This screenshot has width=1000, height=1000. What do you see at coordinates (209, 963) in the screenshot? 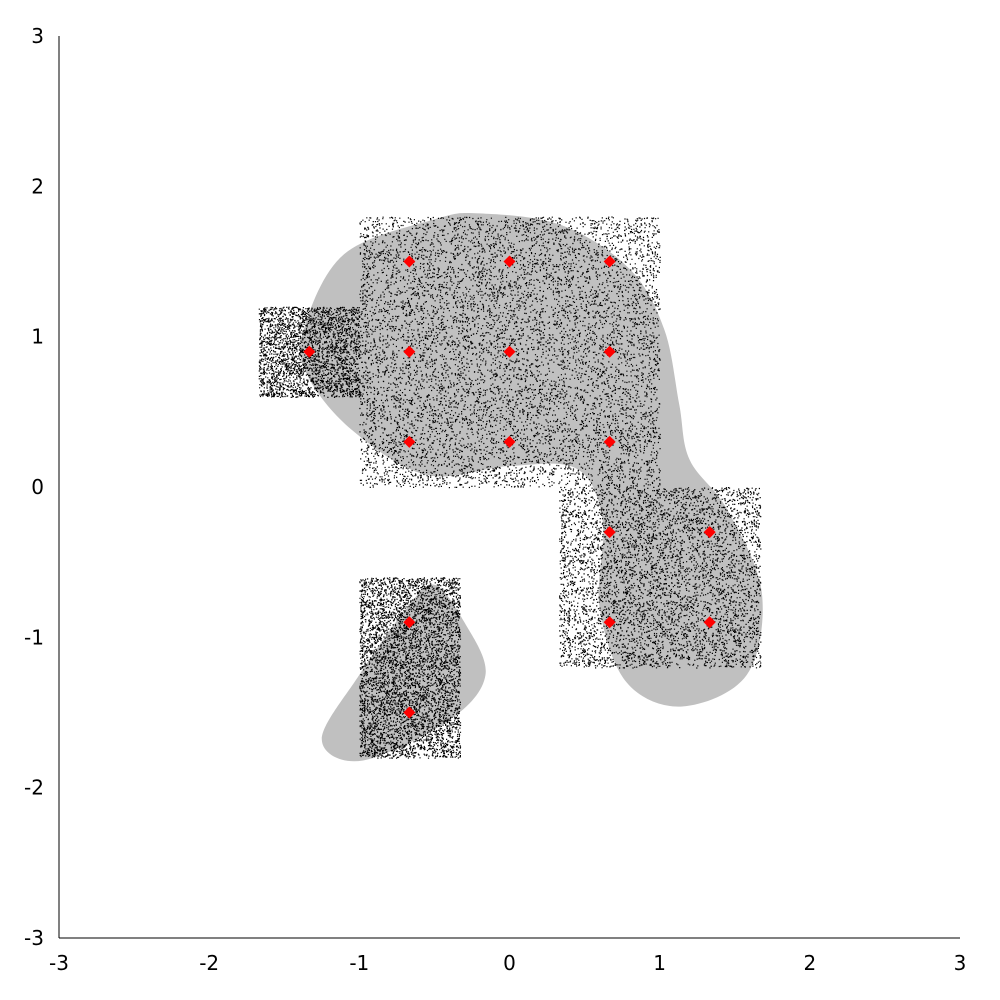
I see `x-tick-label: -2` at bounding box center [209, 963].